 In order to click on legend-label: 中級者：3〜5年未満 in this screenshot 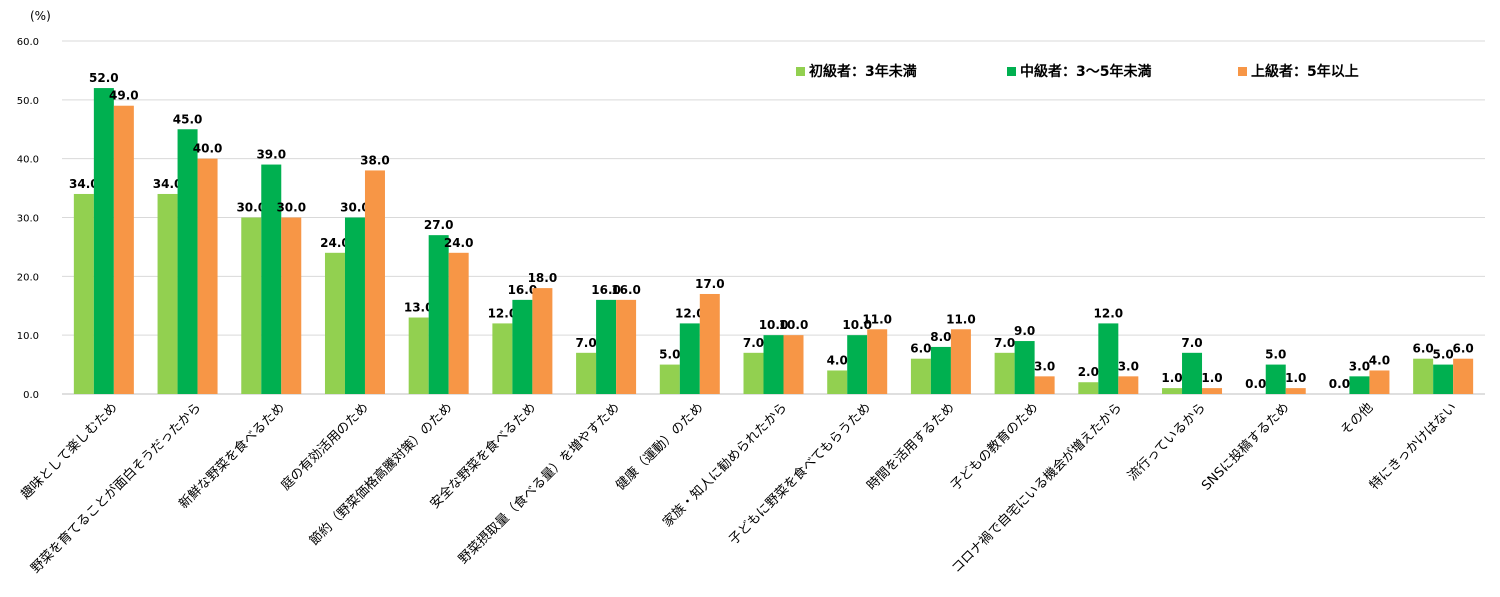, I will do `click(1085, 71)`.